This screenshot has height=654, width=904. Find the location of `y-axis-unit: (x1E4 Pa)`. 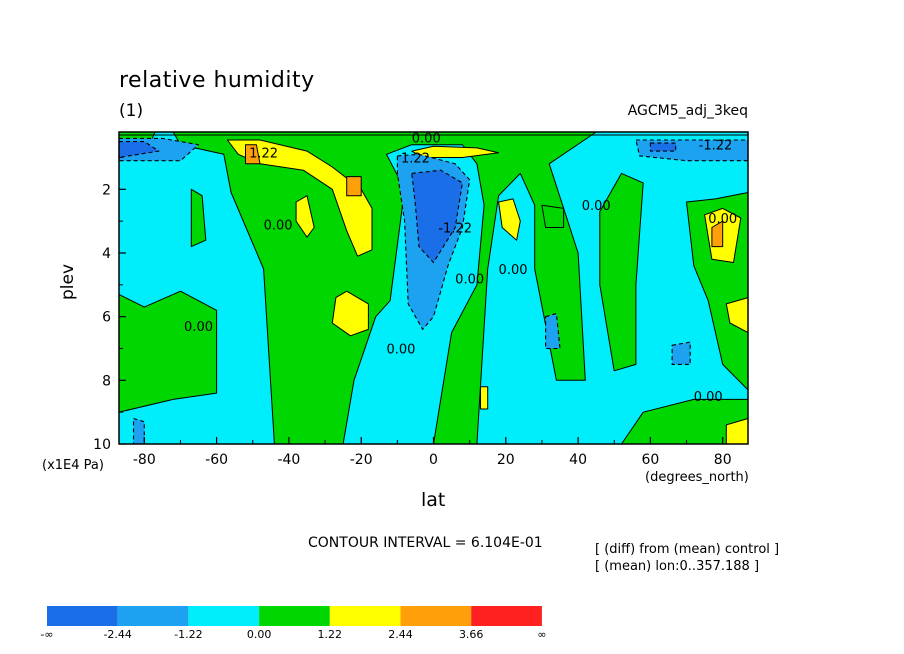

y-axis-unit: (x1E4 Pa) is located at coordinates (73, 465).